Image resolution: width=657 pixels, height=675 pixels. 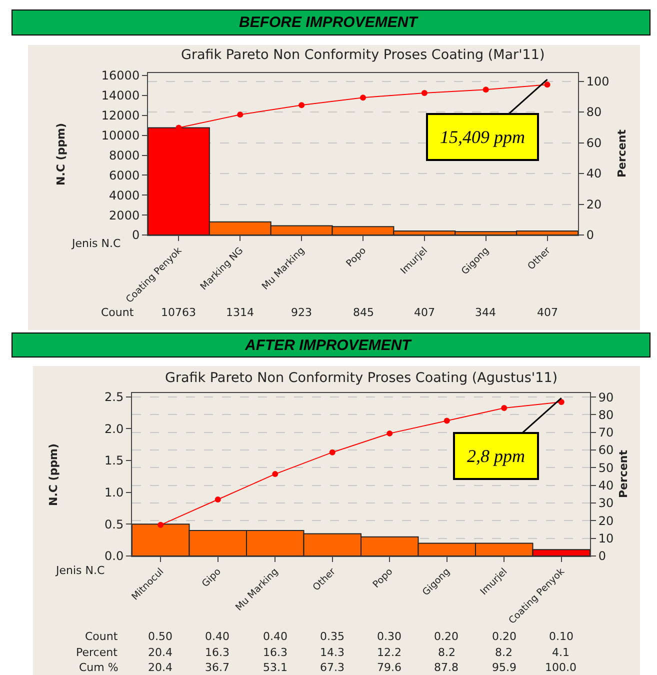 I want to click on y-tick-label: 0, so click(x=136, y=235).